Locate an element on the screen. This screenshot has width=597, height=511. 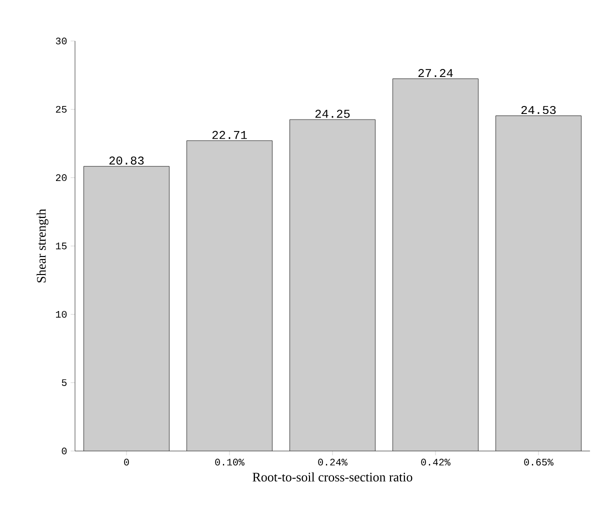
x-tick-label: 0.24% is located at coordinates (333, 462).